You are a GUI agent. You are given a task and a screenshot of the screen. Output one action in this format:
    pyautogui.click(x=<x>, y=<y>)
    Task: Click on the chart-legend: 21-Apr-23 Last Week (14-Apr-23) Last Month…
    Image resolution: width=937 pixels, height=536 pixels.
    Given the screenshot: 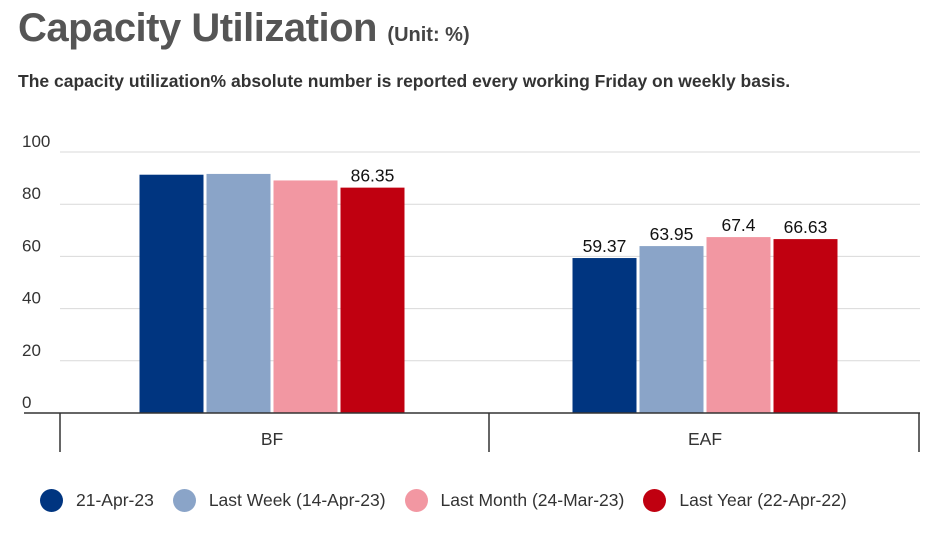 What is the action you would take?
    pyautogui.click(x=453, y=500)
    